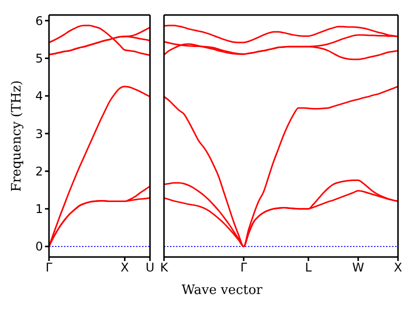 Image resolution: width=418 pixels, height=310 pixels. I want to click on x-tick-label: K, so click(165, 267).